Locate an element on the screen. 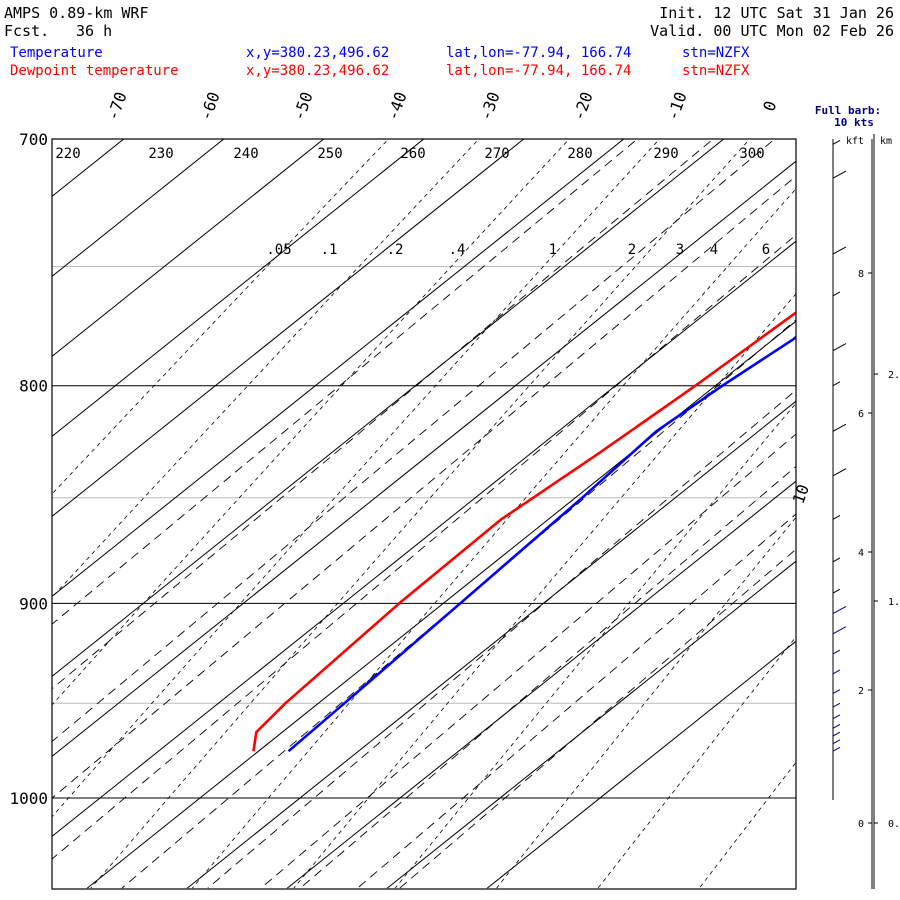 The image size is (900, 900). mixing-ratio-label: .05 is located at coordinates (278, 250).